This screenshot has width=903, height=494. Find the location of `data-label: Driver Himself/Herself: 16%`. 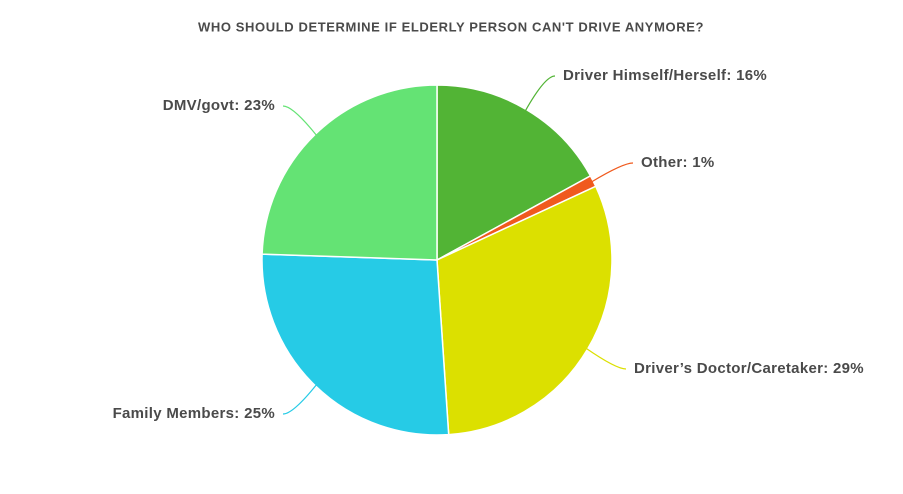

data-label: Driver Himself/Herself: 16% is located at coordinates (665, 75).